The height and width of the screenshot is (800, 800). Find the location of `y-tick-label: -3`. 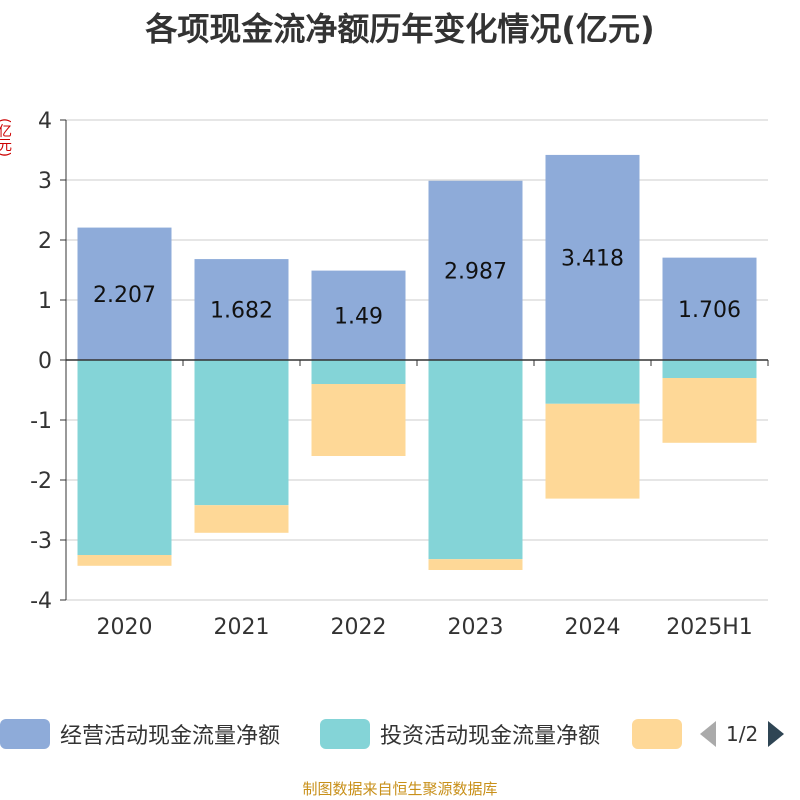

y-tick-label: -3 is located at coordinates (41, 541).